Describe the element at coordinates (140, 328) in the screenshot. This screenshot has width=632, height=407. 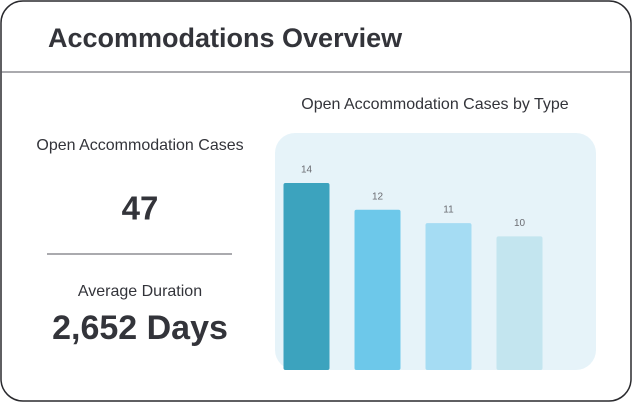
I see `stat-value: 2,652 Days` at that location.